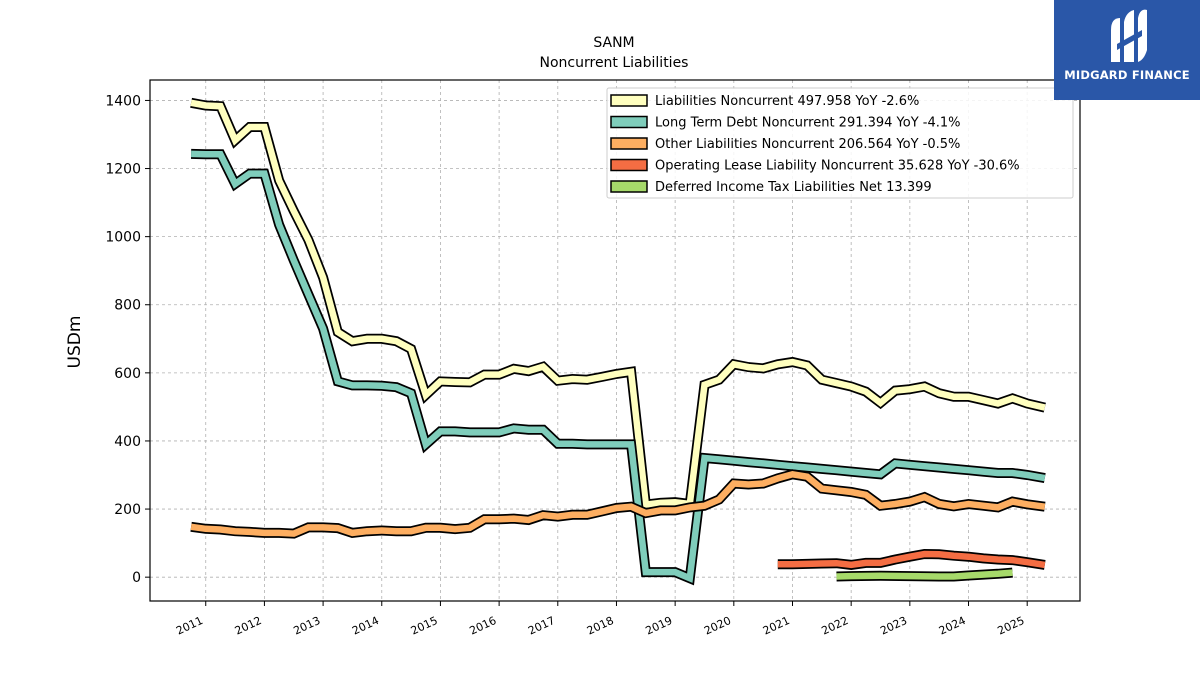 This screenshot has height=675, width=1200. I want to click on chart-title: SANM, so click(613, 43).